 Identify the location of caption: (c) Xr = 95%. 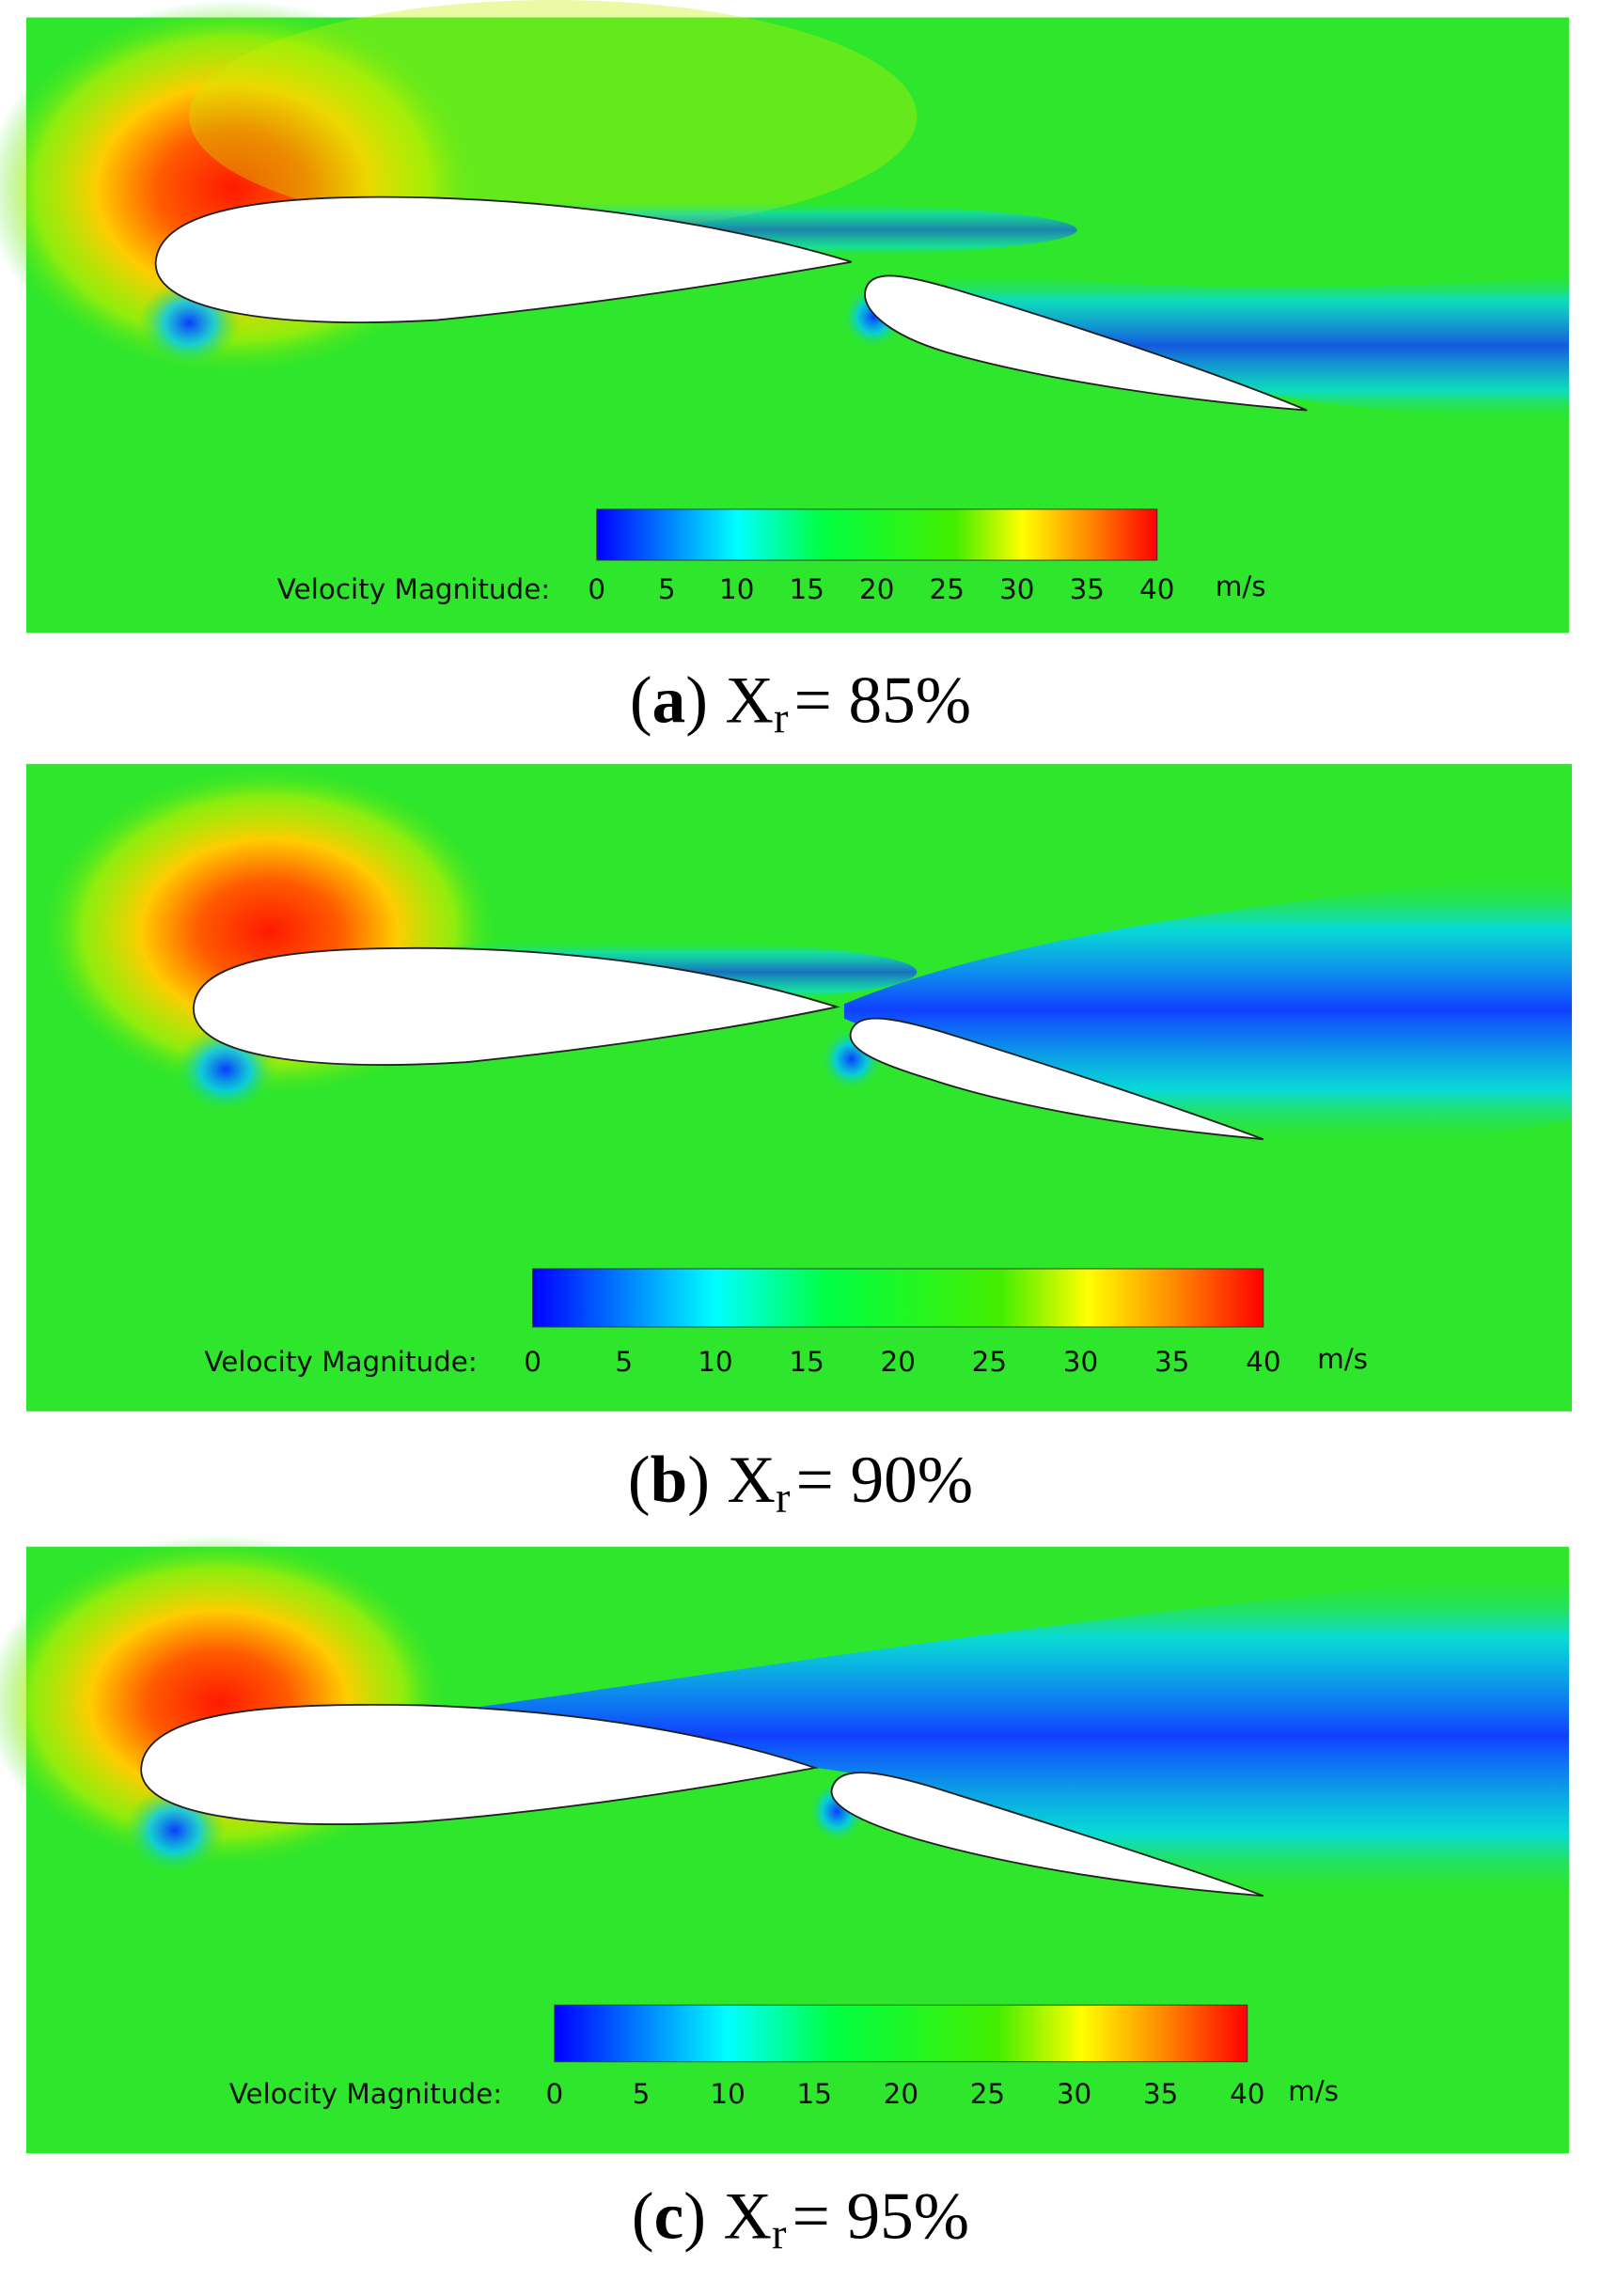
(800, 2219).